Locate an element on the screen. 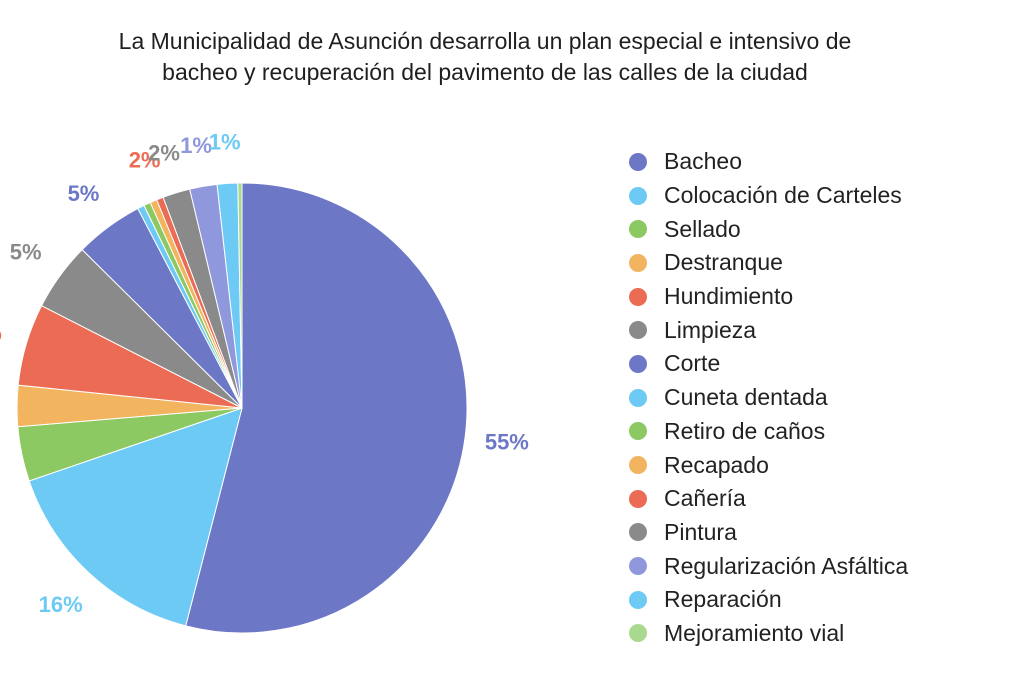 This screenshot has height=690, width=1030. legend-item-destranque: Destranque is located at coordinates (766, 263).